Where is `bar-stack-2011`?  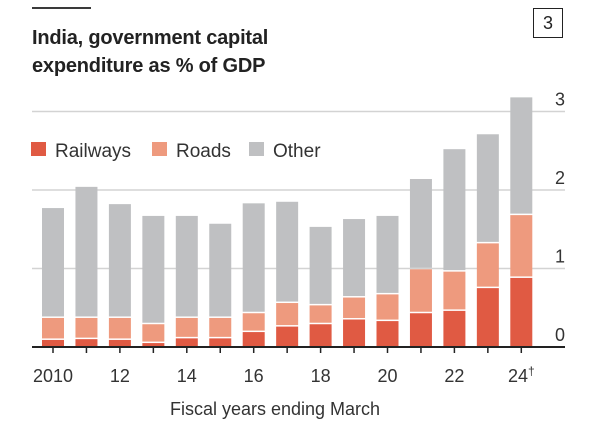
bar-stack-2011 is located at coordinates (86, 266).